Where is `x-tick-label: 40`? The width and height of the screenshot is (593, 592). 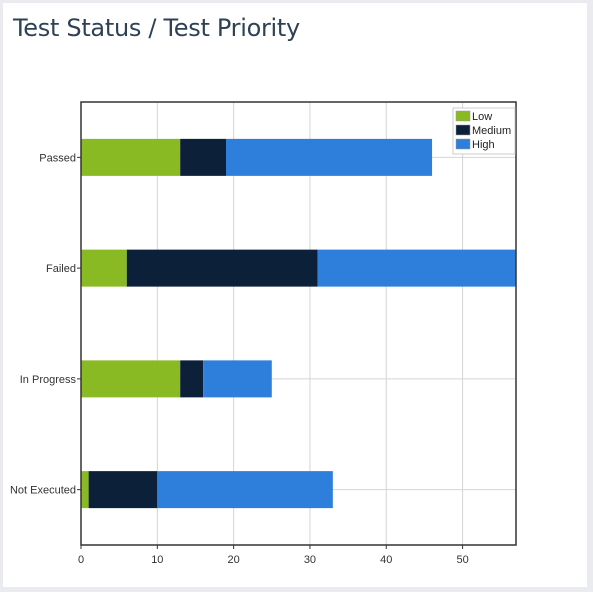 x-tick-label: 40 is located at coordinates (386, 560).